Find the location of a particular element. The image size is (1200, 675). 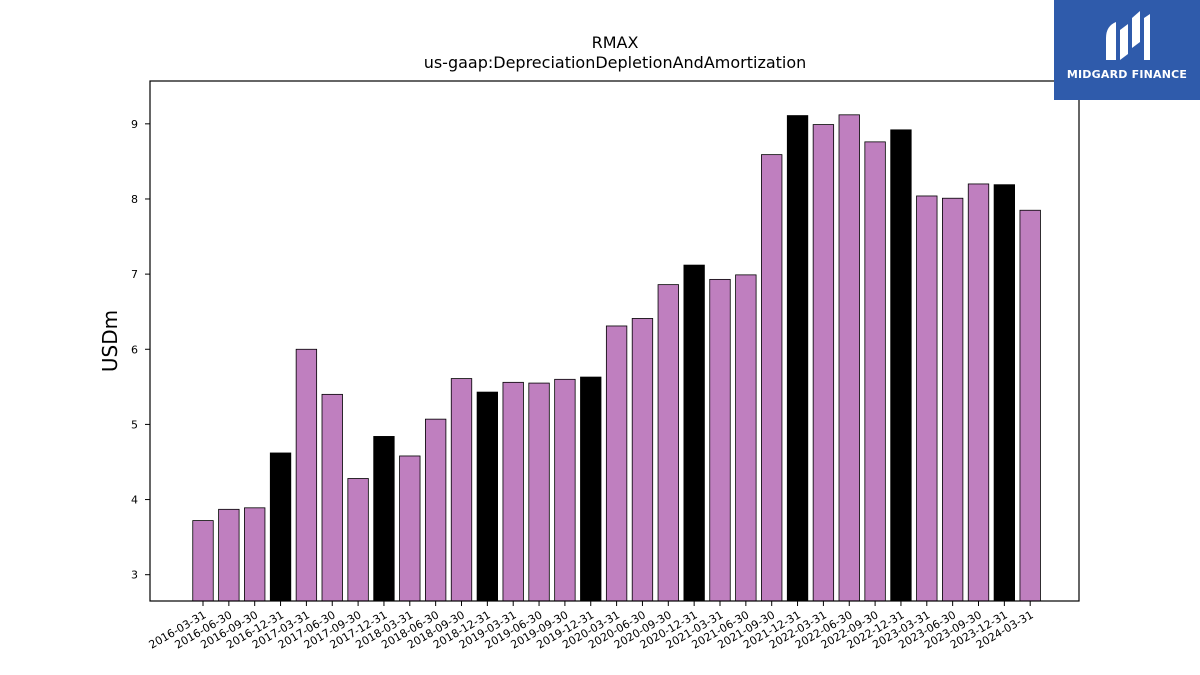

chart-title: RMAX is located at coordinates (615, 42).